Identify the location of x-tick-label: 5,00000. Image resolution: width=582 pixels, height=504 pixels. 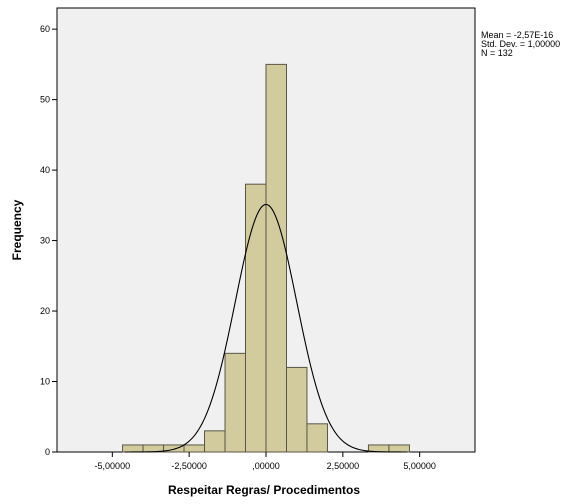
(419, 466).